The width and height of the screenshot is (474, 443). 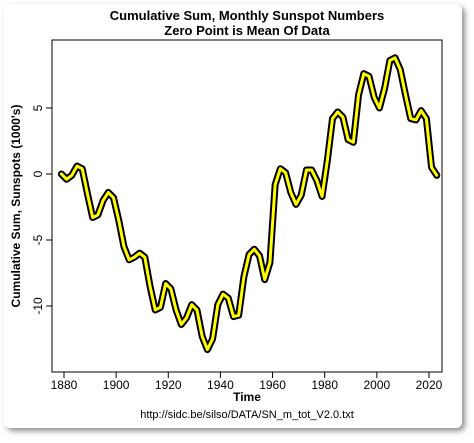 I want to click on x-tick-label: 1980, so click(x=324, y=385).